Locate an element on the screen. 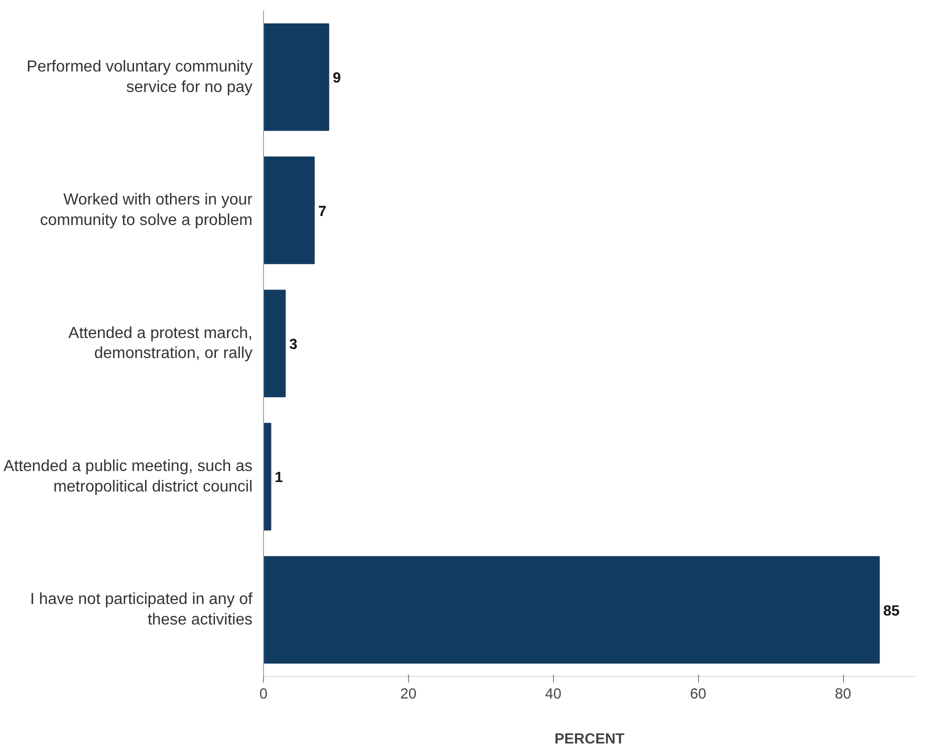 This screenshot has width=952, height=755. x-tick-label: 80 is located at coordinates (843, 694).